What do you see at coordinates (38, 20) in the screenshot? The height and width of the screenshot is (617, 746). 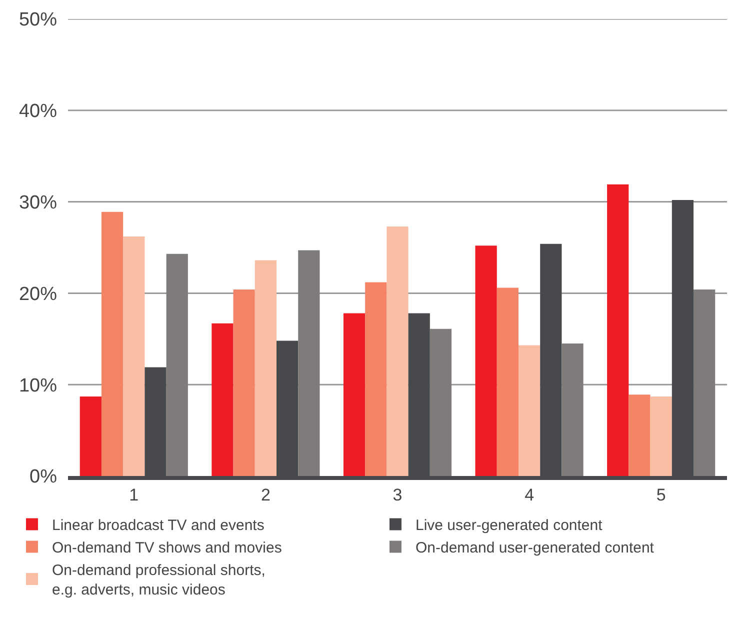 I see `y-tick-label: 50%` at bounding box center [38, 20].